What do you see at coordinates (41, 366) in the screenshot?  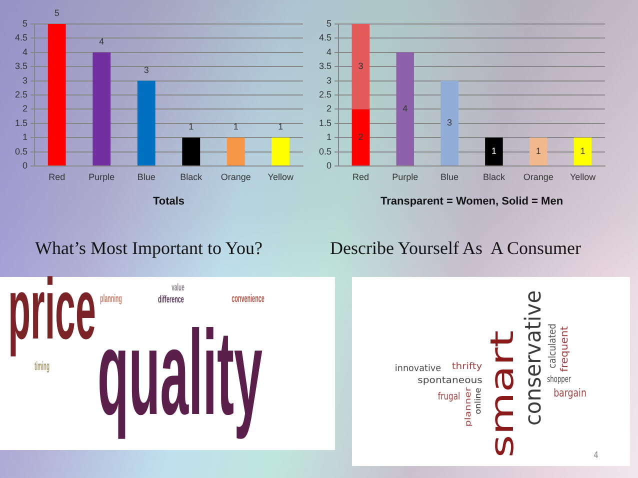 I see `text: timing` at bounding box center [41, 366].